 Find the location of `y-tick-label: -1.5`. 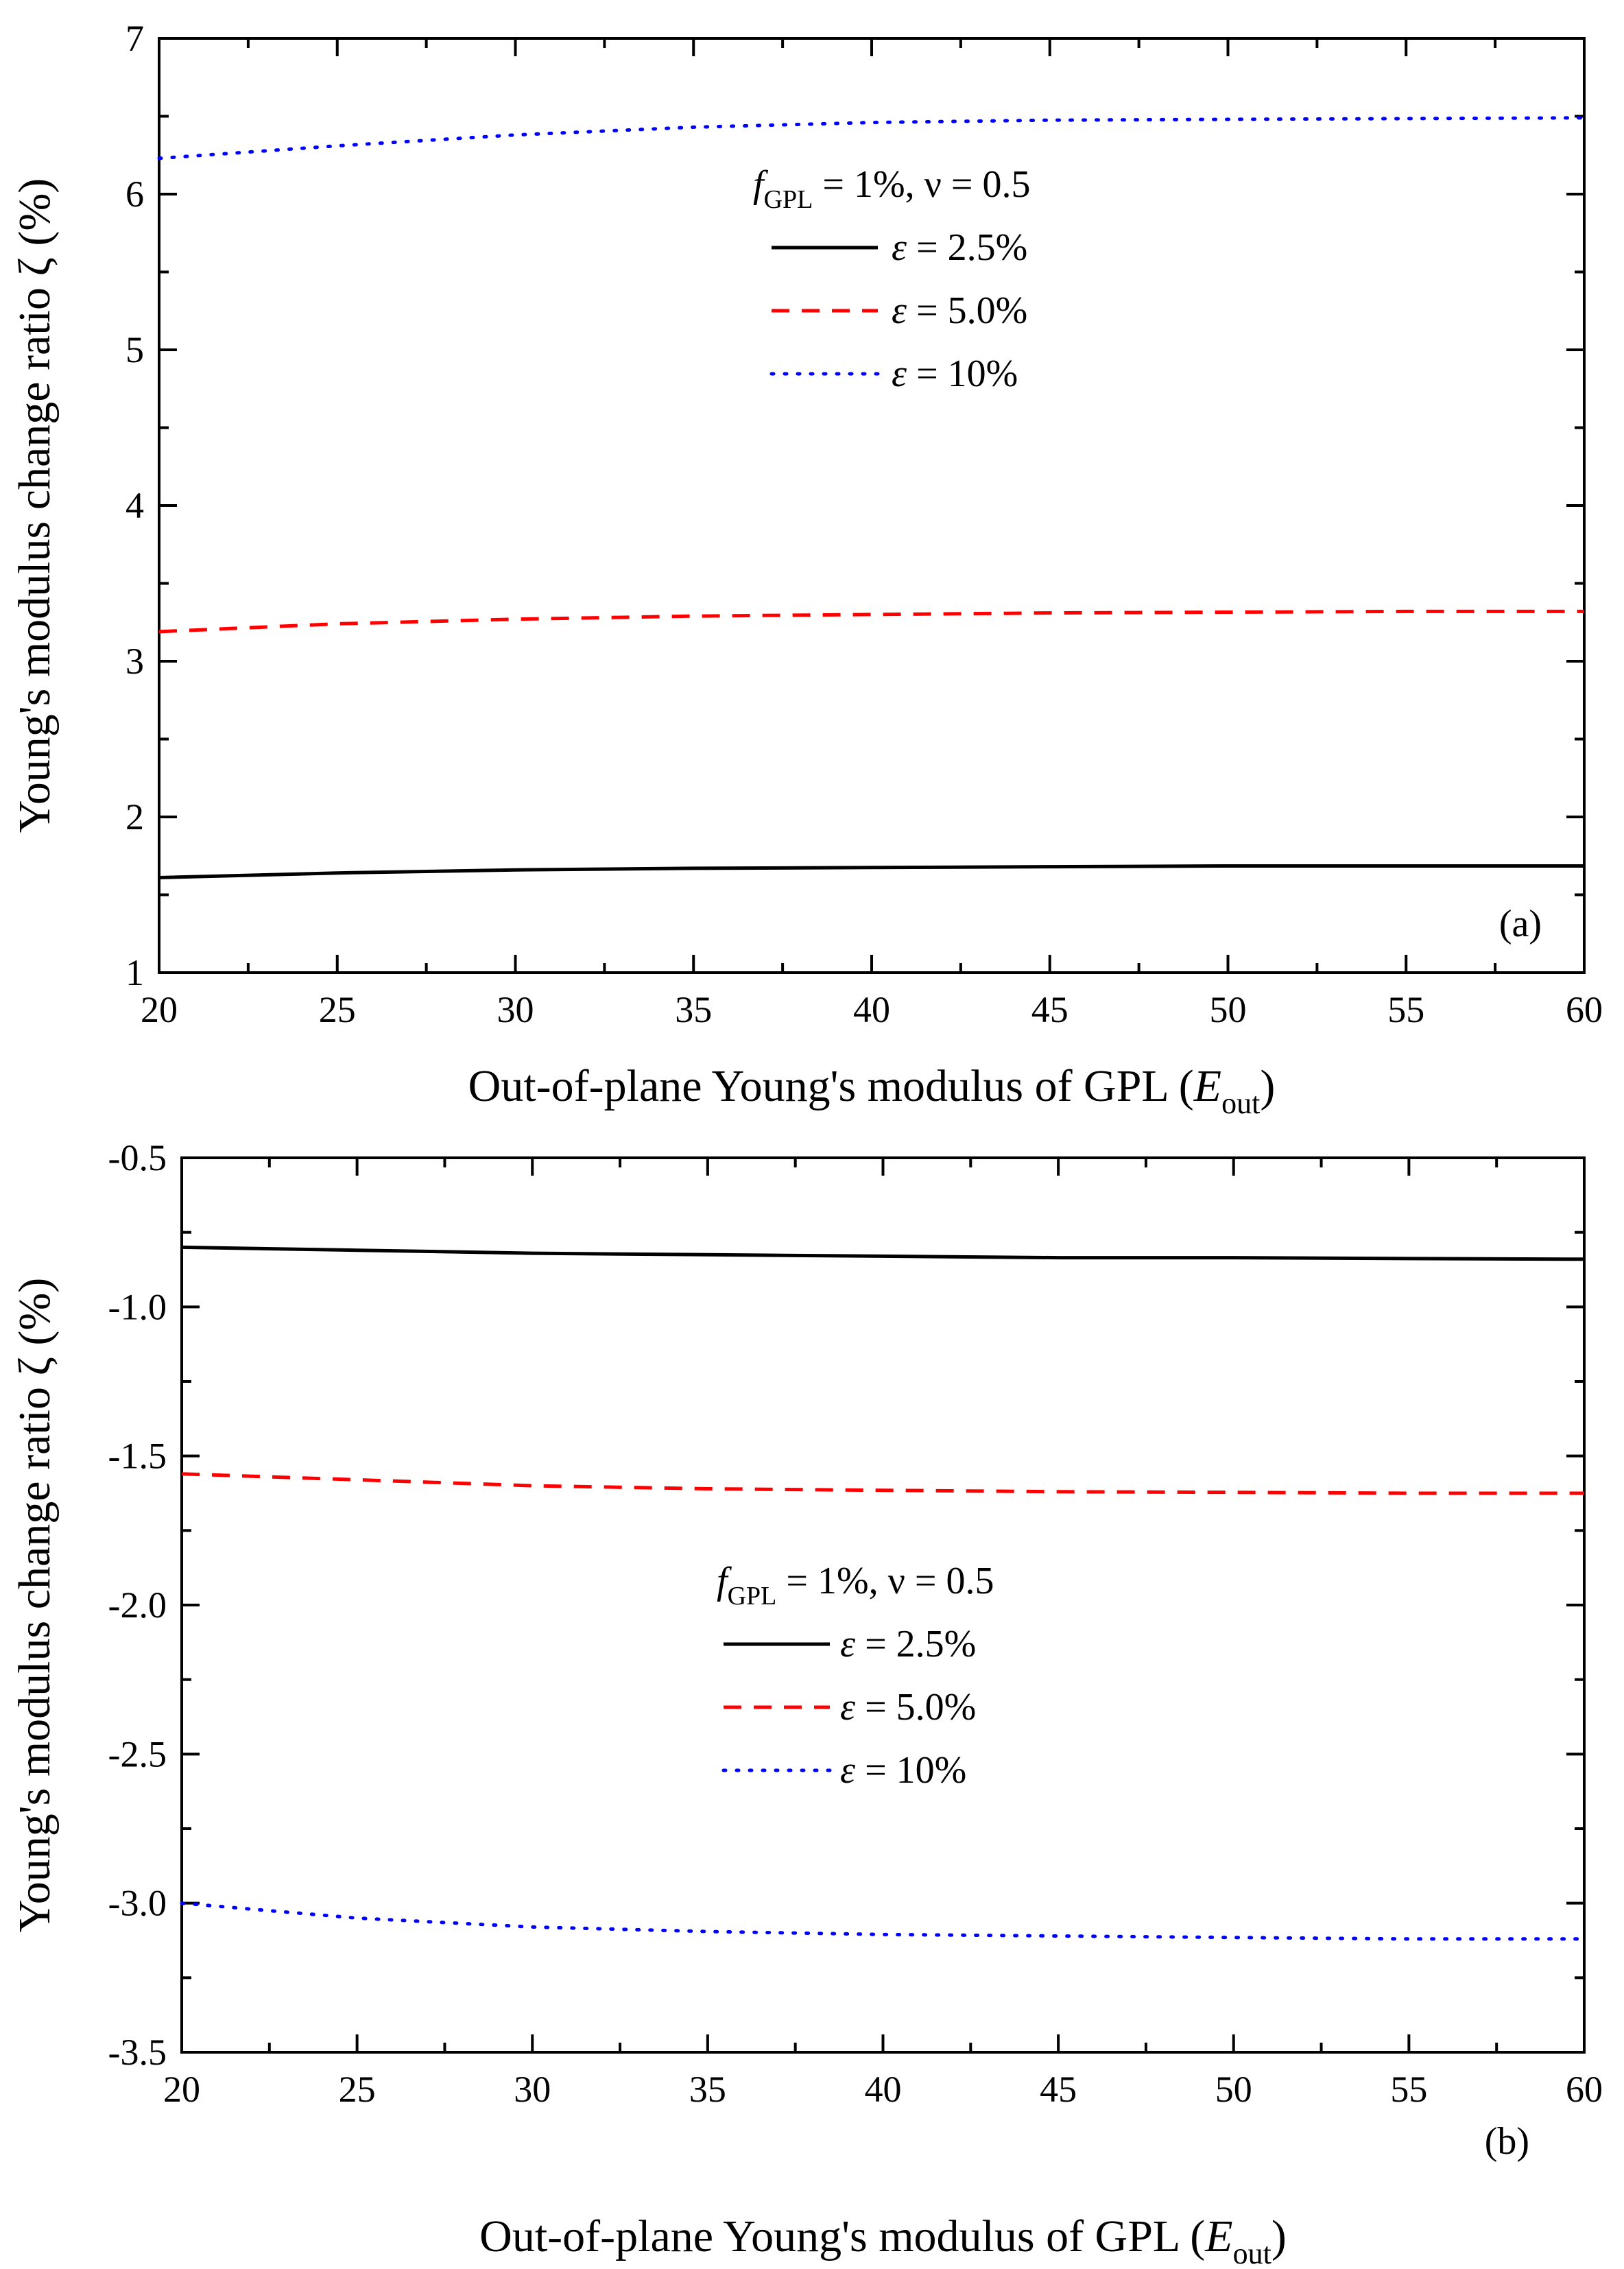

y-tick-label: -1.5 is located at coordinates (138, 1456).